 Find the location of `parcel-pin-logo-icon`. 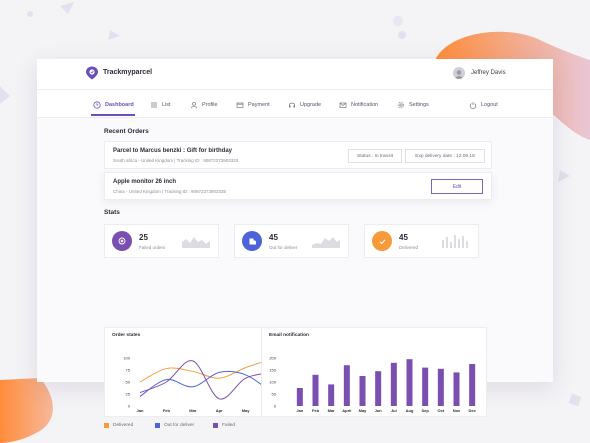

parcel-pin-logo-icon is located at coordinates (92, 73).